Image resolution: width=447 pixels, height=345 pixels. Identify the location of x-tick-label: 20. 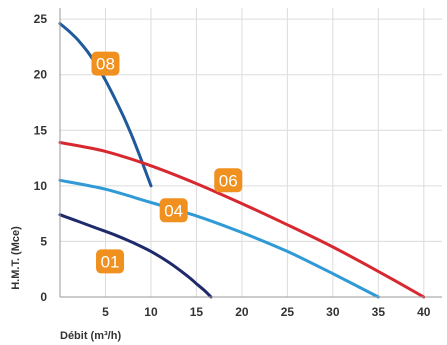
(242, 312).